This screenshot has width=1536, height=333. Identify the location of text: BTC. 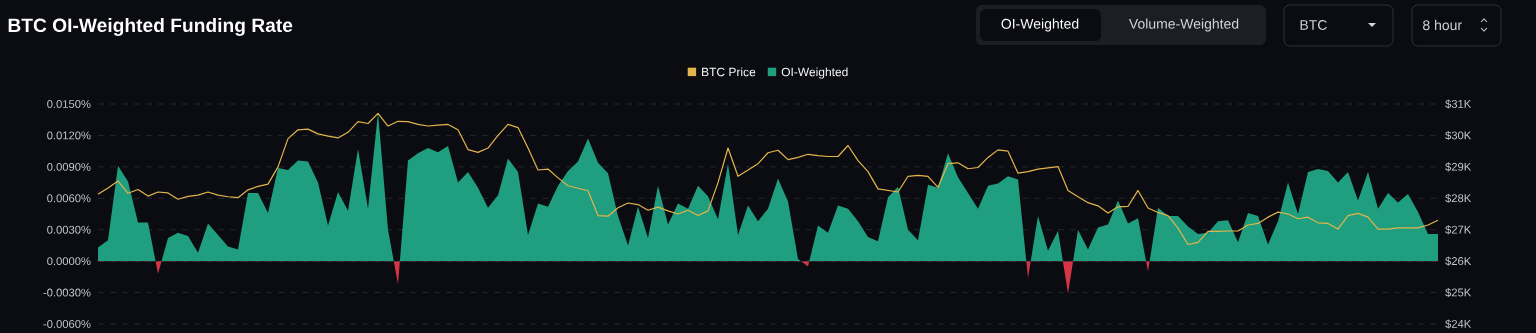
(1313, 25).